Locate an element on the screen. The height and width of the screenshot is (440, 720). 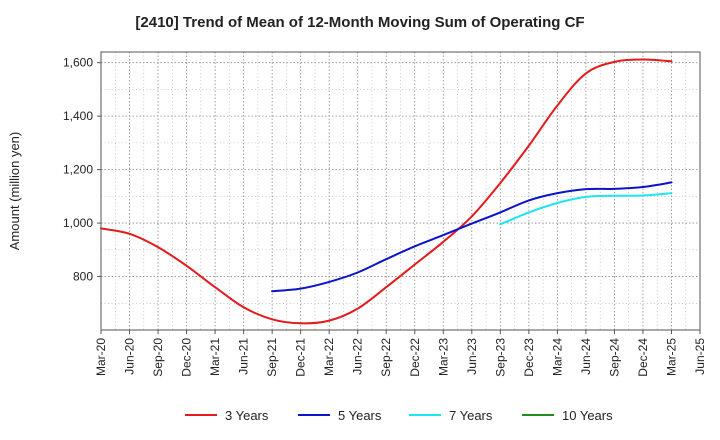
y-tick-label: 1,200 is located at coordinates (78, 170).